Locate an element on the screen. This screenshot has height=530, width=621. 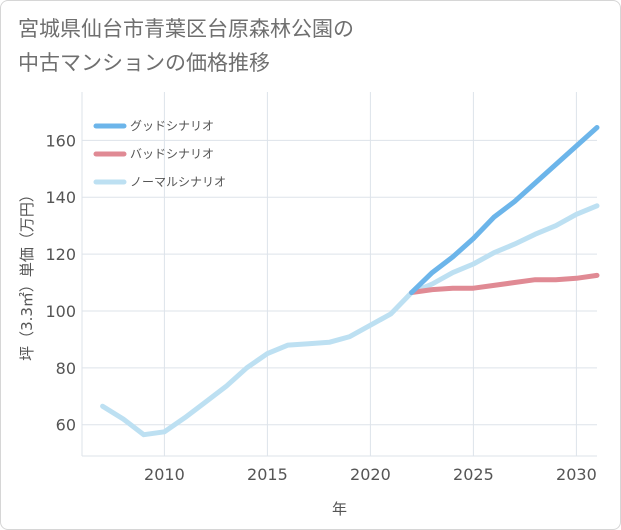
legend-label-1: バッドシナリオ is located at coordinates (172, 154).